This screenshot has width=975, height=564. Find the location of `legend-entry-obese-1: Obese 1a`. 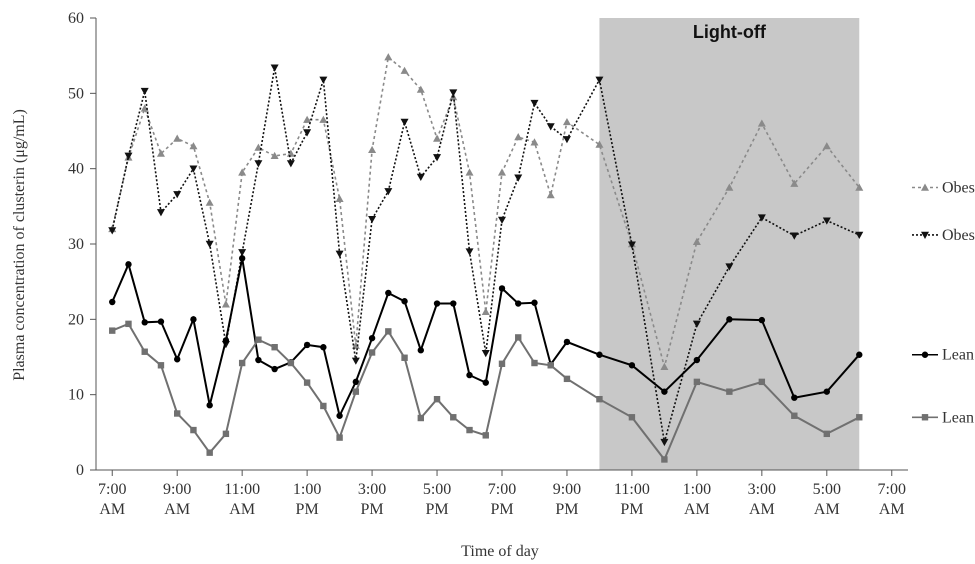

legend-entry-obese-1: Obese 1a is located at coordinates (943, 188).